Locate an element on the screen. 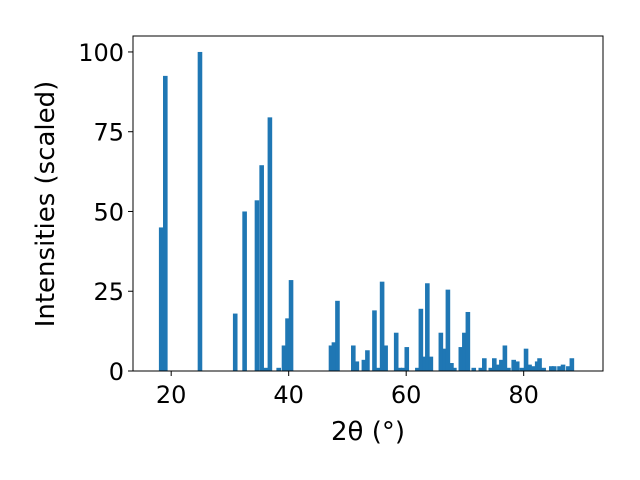 The height and width of the screenshot is (480, 640). x-tick-label-80: 80 is located at coordinates (523, 395).